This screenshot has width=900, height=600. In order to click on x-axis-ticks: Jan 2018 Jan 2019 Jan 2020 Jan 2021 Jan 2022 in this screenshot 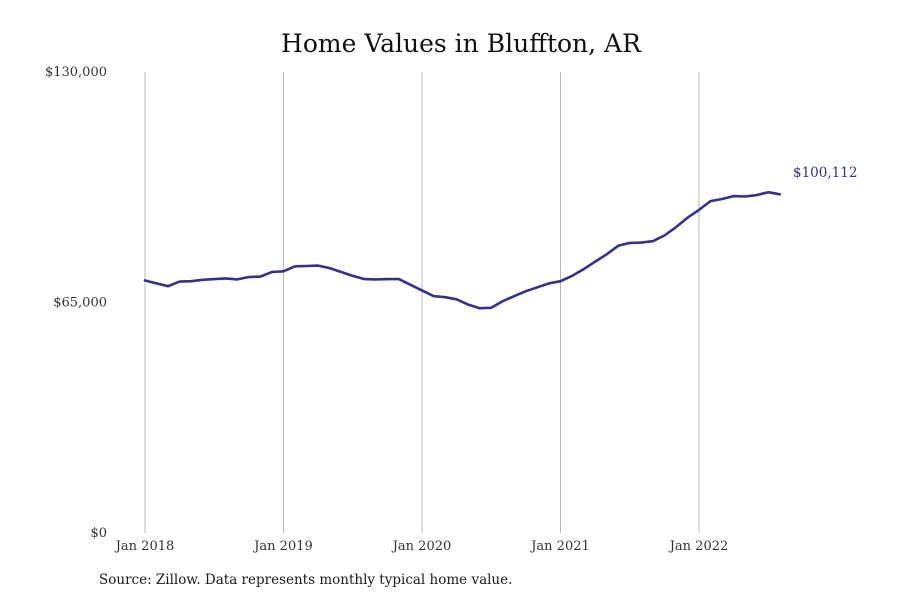, I will do `click(421, 546)`.